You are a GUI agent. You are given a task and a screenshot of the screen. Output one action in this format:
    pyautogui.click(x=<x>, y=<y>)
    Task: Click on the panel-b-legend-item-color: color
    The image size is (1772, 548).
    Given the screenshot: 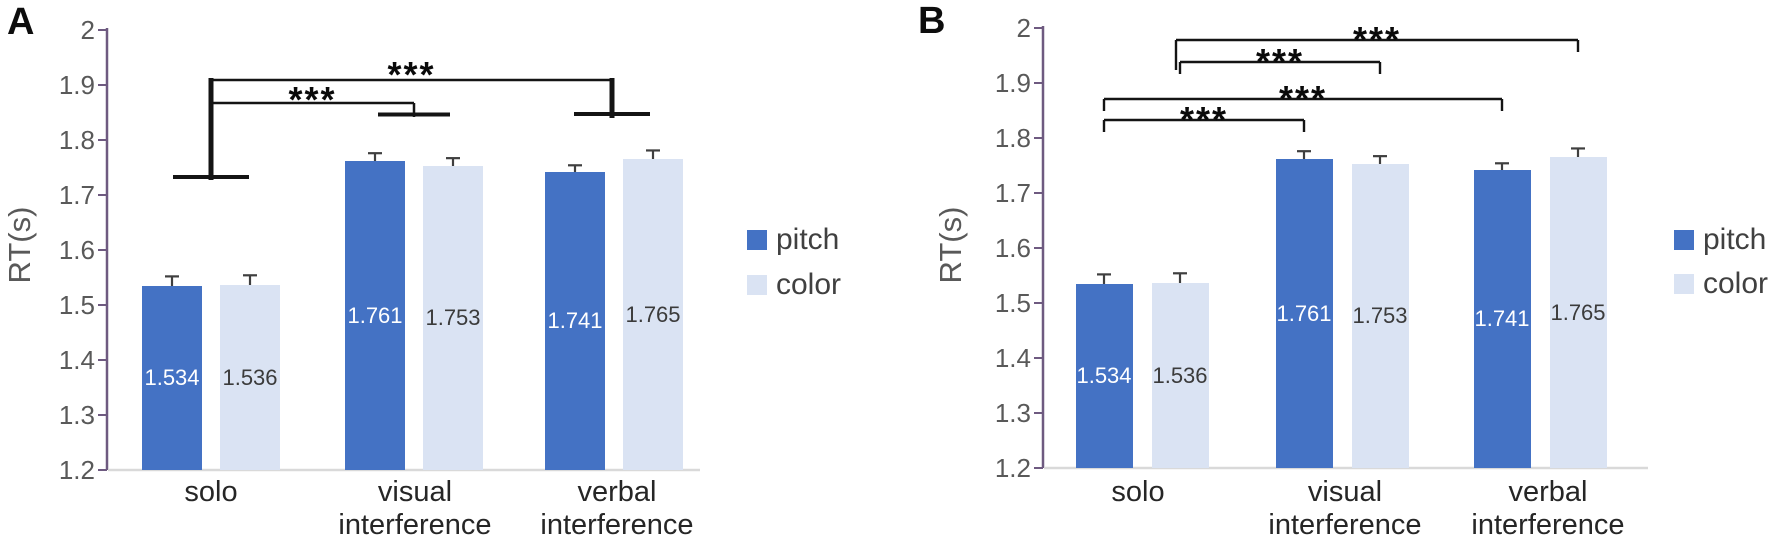 What is the action you would take?
    pyautogui.click(x=1721, y=284)
    